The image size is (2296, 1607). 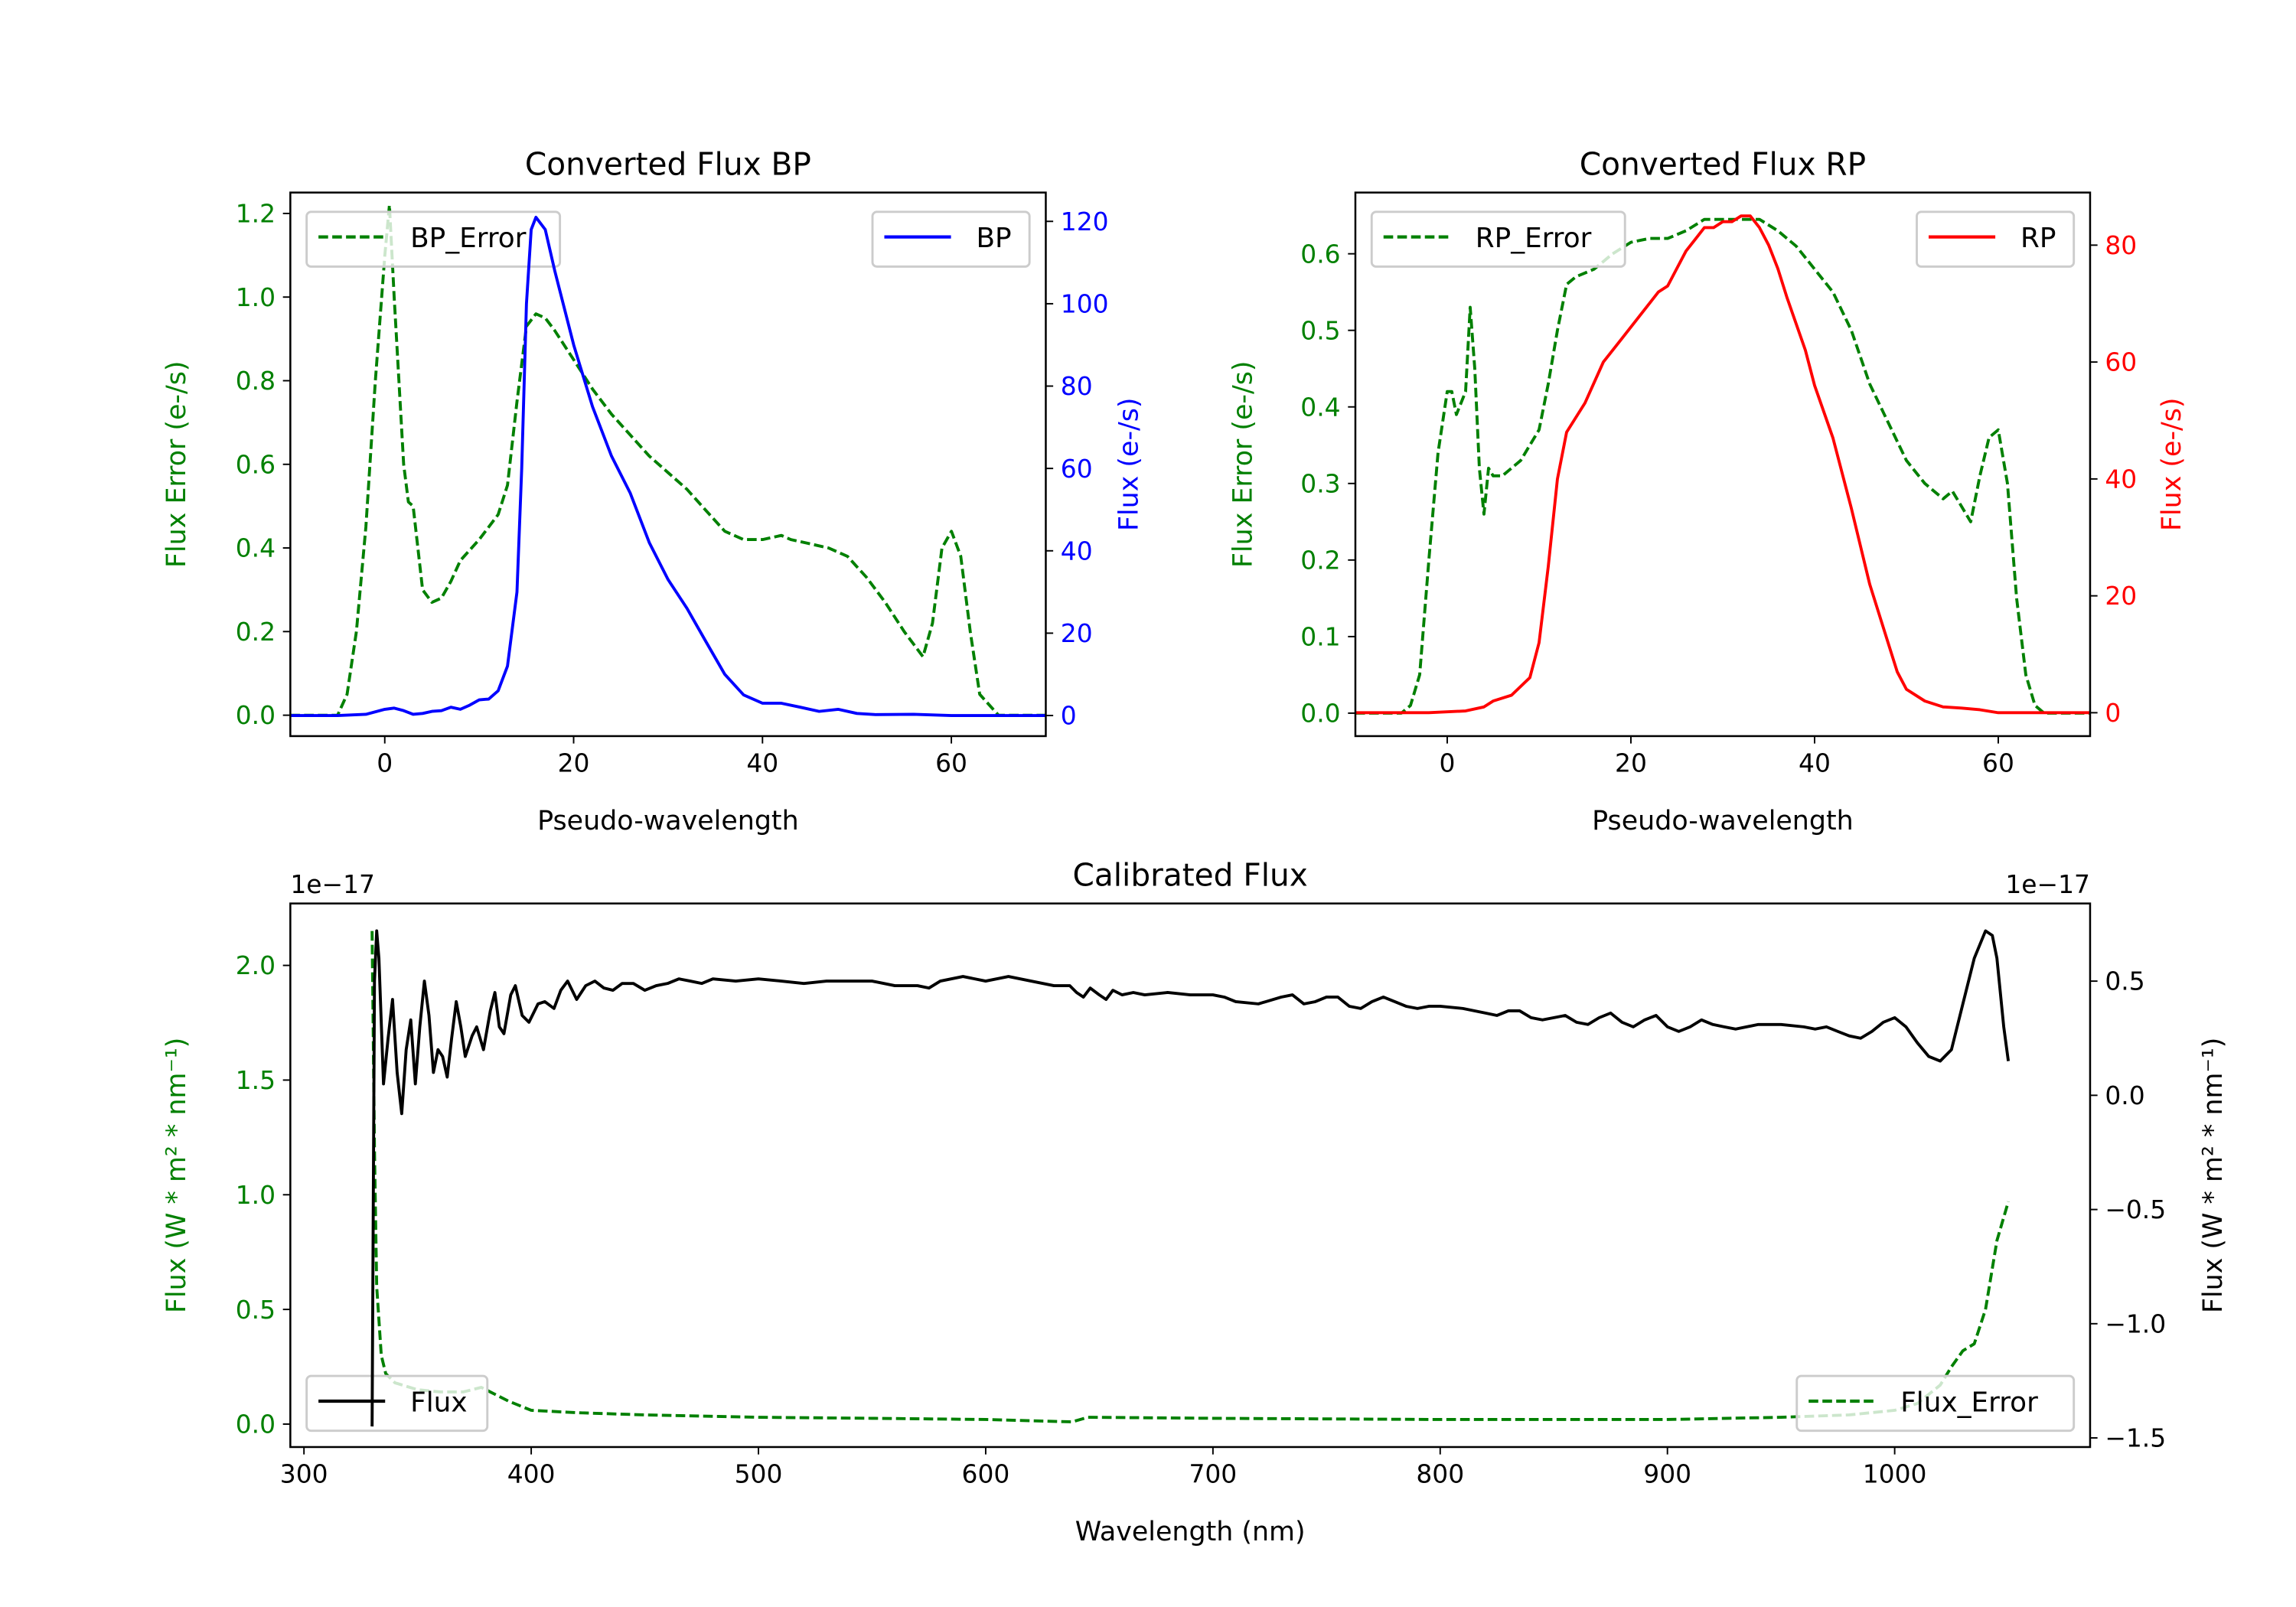 I want to click on x-tick-label: 900, so click(x=1667, y=1473).